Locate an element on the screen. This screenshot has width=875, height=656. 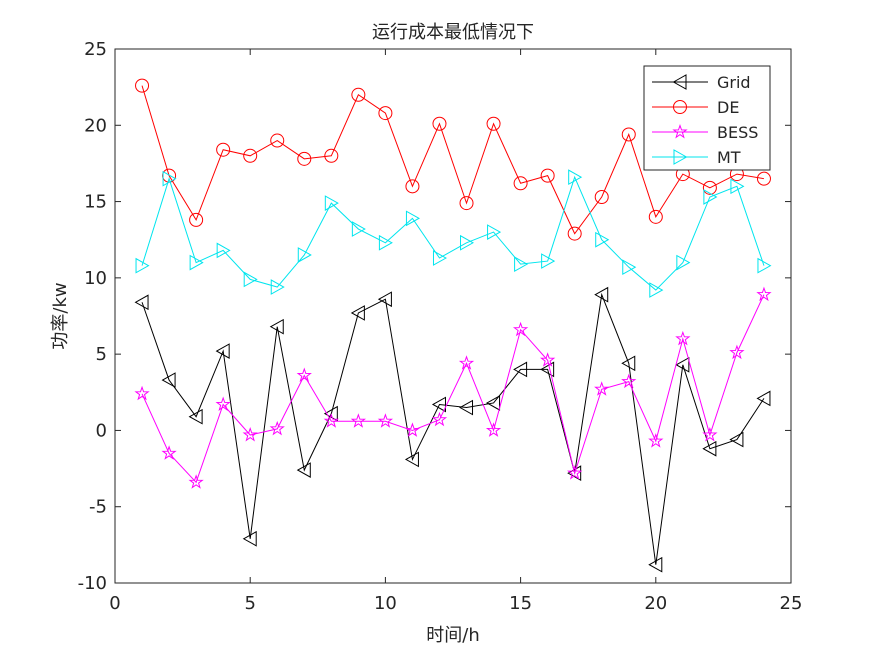
x-axis-label: 时间/h is located at coordinates (452, 635).